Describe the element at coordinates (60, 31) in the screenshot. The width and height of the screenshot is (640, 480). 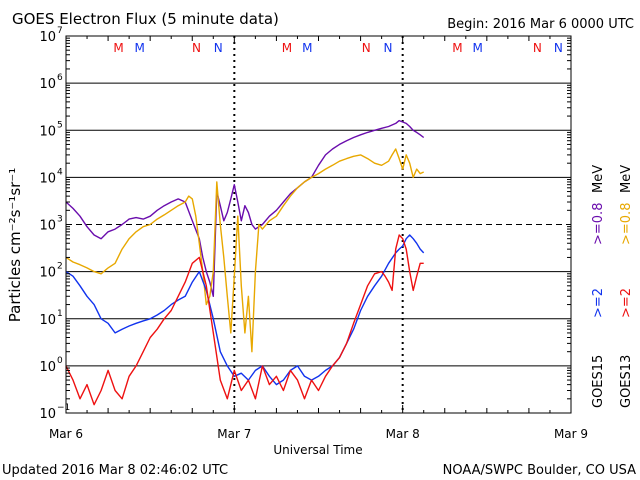
I see `y-tick-exponent: 7` at that location.